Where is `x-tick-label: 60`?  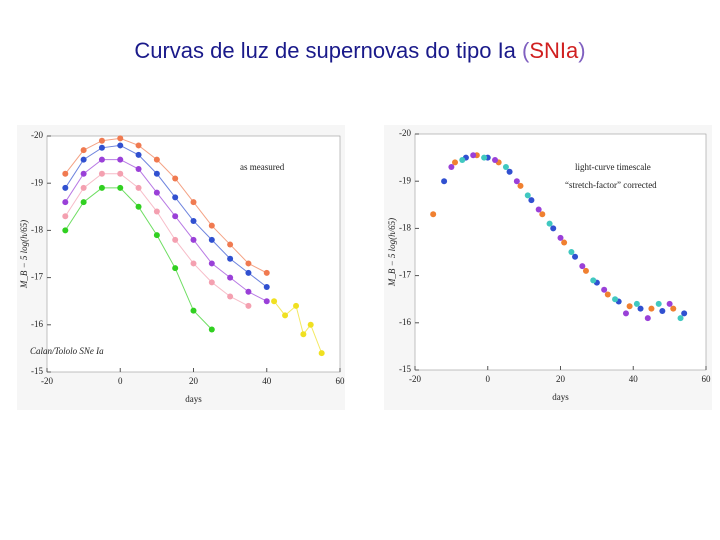 x-tick-label: 60 is located at coordinates (341, 381).